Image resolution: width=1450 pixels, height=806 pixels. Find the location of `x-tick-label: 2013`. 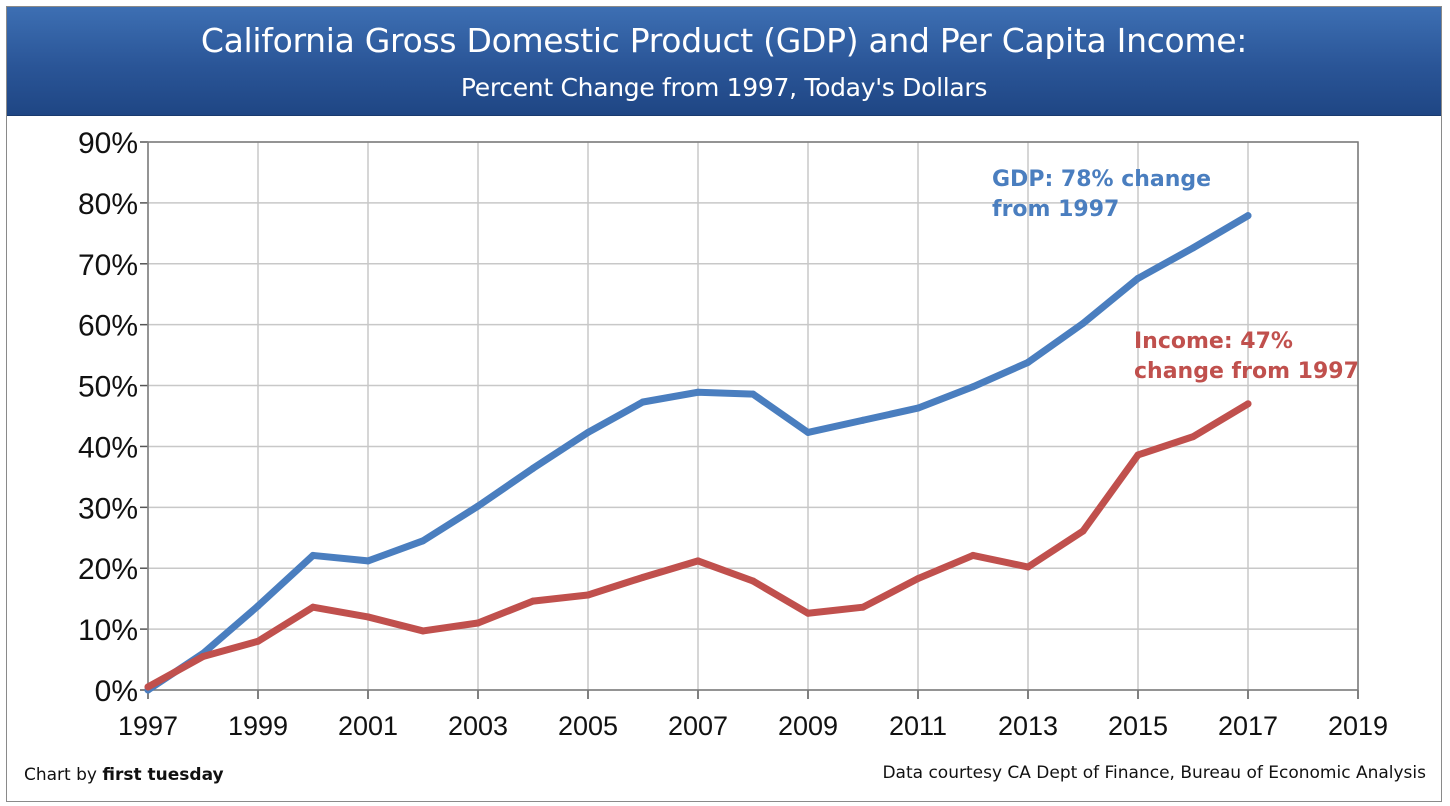

x-tick-label: 2013 is located at coordinates (1028, 726).